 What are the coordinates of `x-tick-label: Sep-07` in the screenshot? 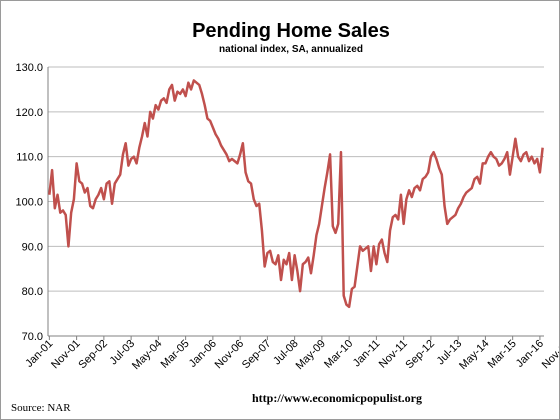 It's located at (257, 355).